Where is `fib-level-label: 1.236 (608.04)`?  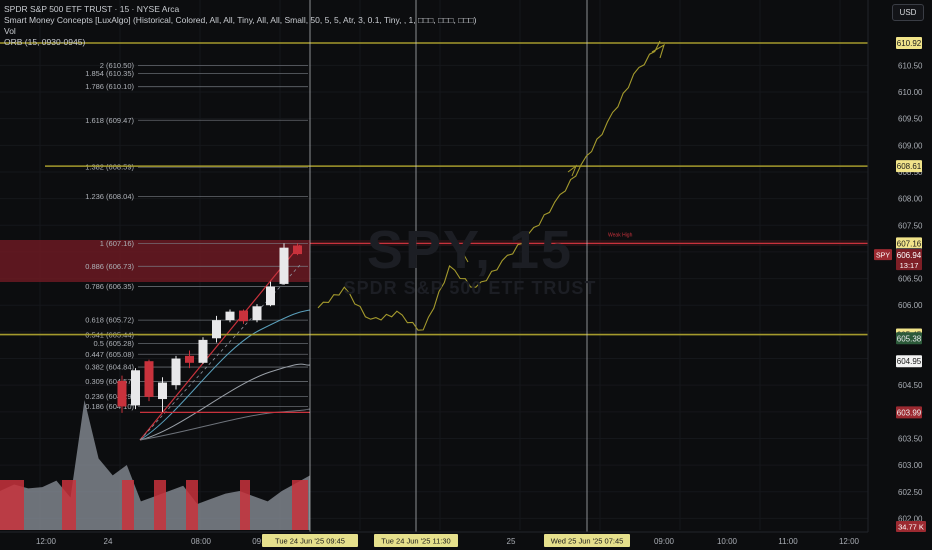
fib-level-label: 1.236 (608.04) is located at coordinates (109, 196).